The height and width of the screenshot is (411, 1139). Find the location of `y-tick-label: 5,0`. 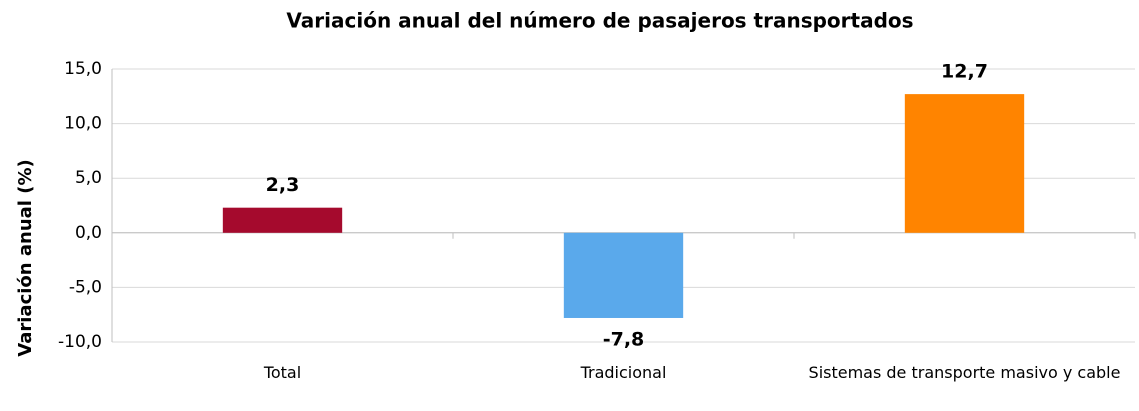

y-tick-label: 5,0 is located at coordinates (88, 178).